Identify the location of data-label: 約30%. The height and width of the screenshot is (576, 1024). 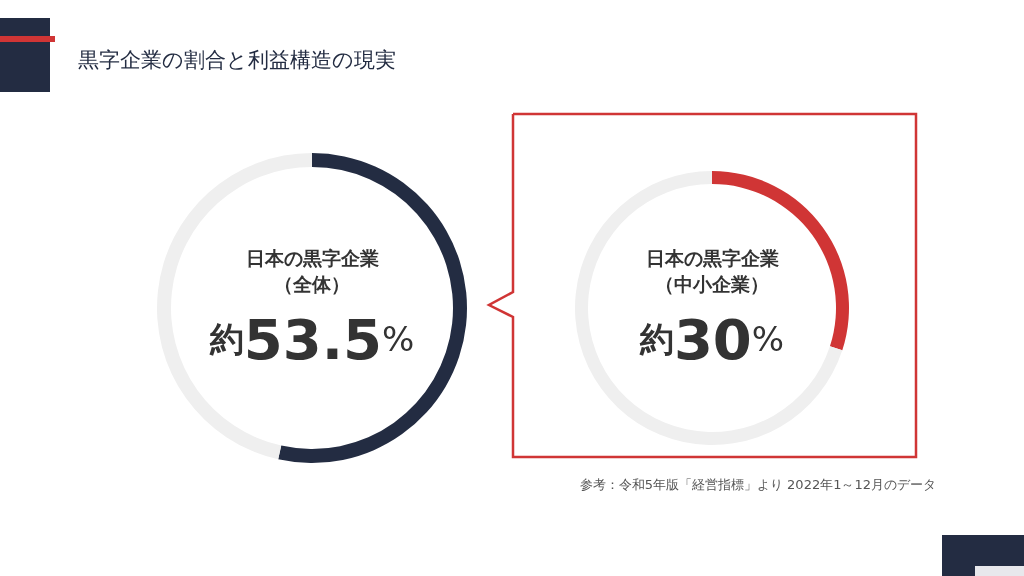
(711, 339).